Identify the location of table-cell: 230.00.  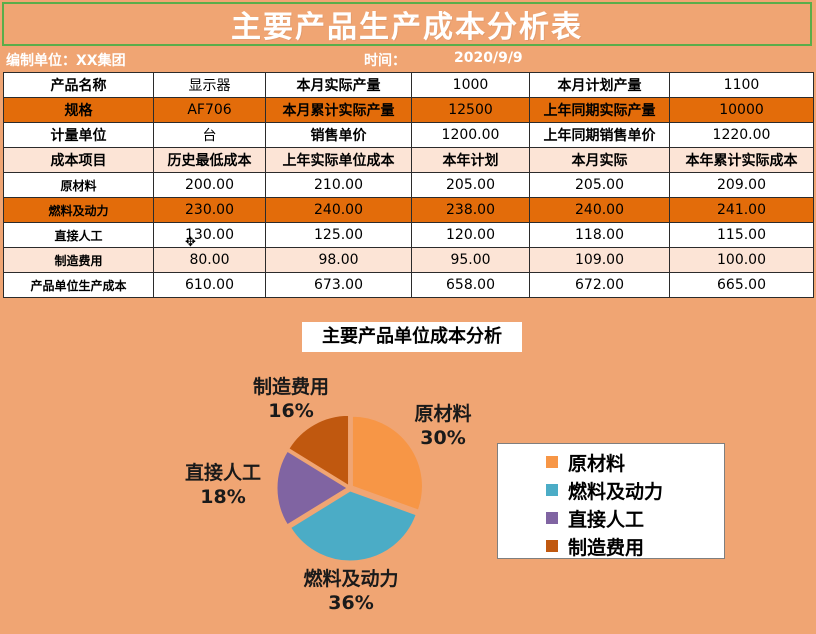
(209, 210).